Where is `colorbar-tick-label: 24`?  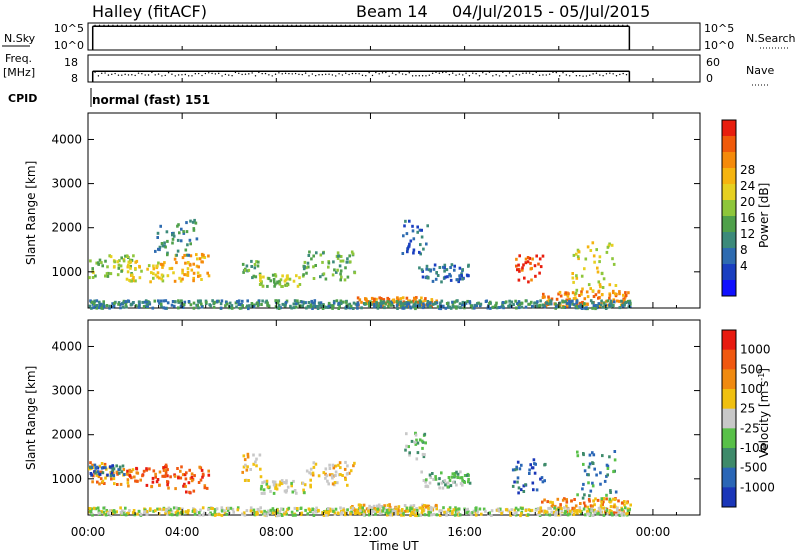 colorbar-tick-label: 24 is located at coordinates (747, 186).